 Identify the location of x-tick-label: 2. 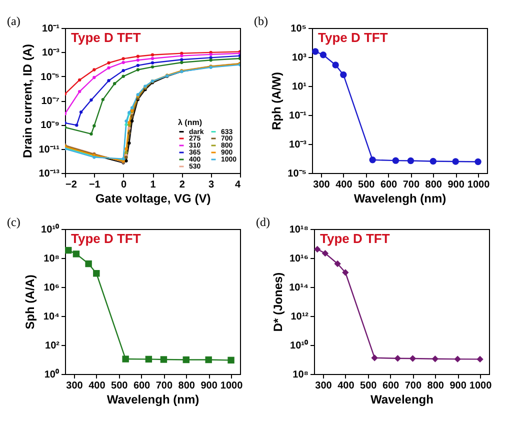
(182, 185).